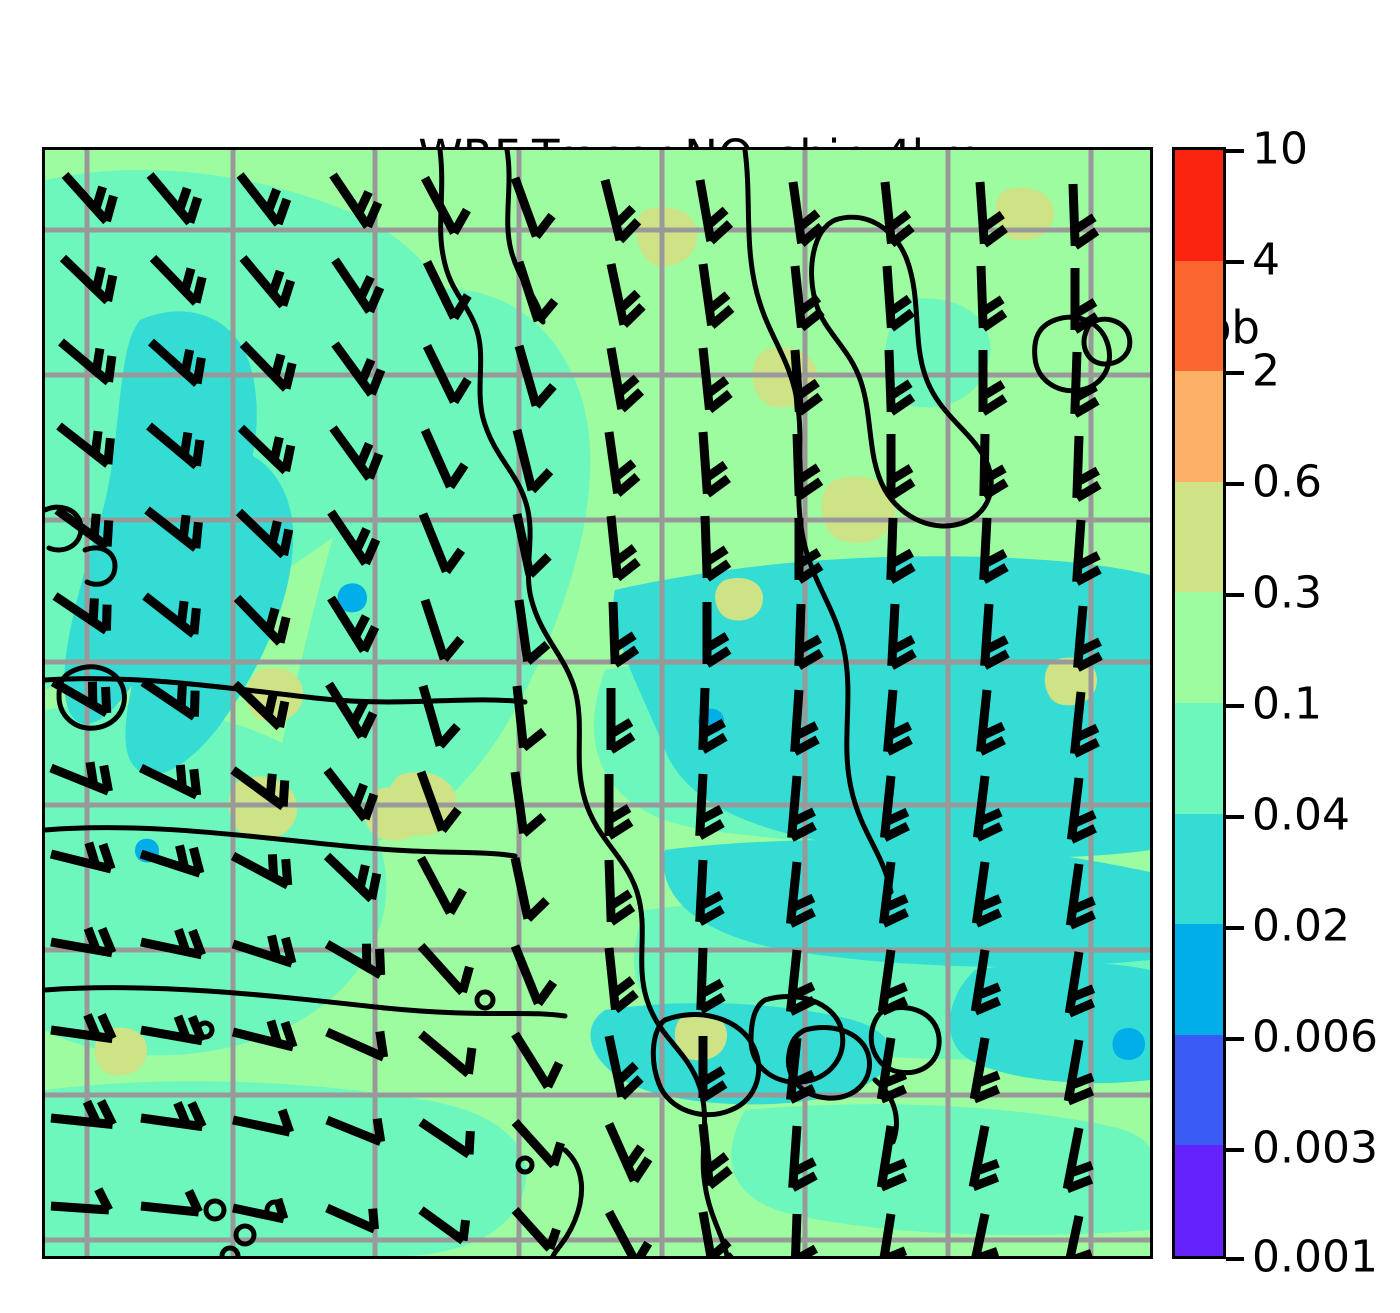 This screenshot has height=1313, width=1400. I want to click on colorbar, so click(1199, 703).